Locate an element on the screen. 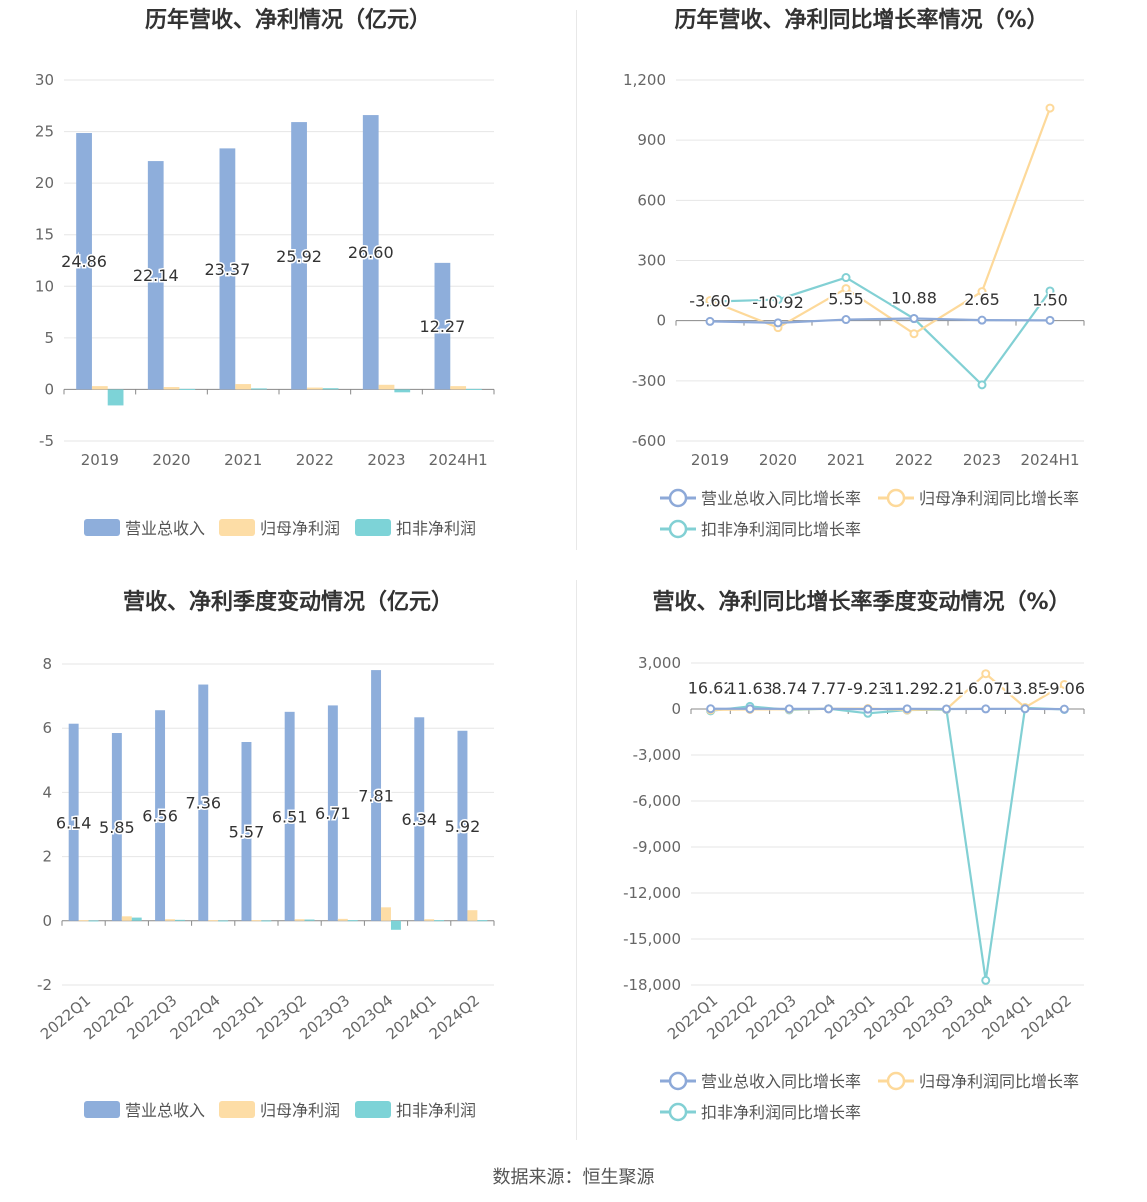 This screenshot has width=1147, height=1202. y-tick-label: -12,000 is located at coordinates (652, 893).